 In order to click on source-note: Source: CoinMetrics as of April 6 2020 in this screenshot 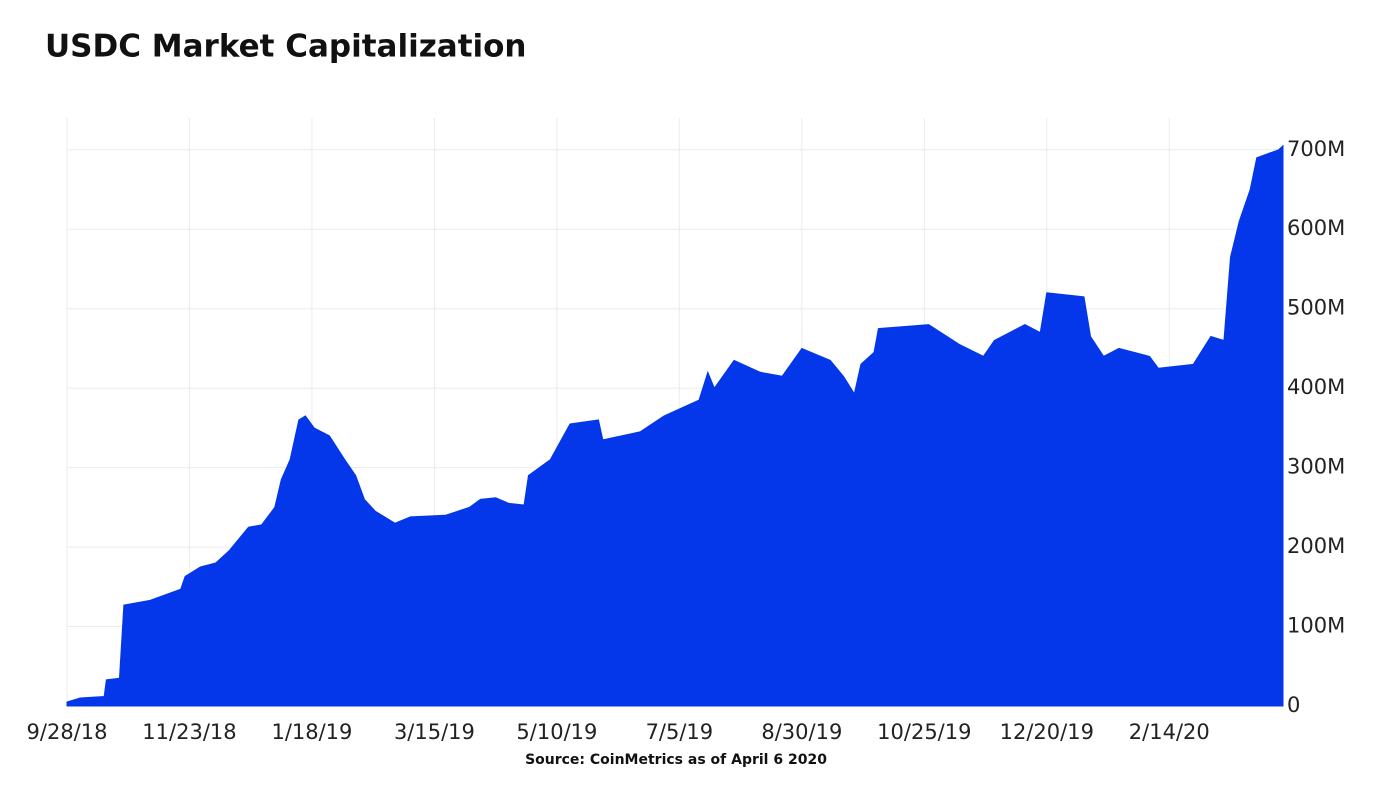, I will do `click(676, 760)`.